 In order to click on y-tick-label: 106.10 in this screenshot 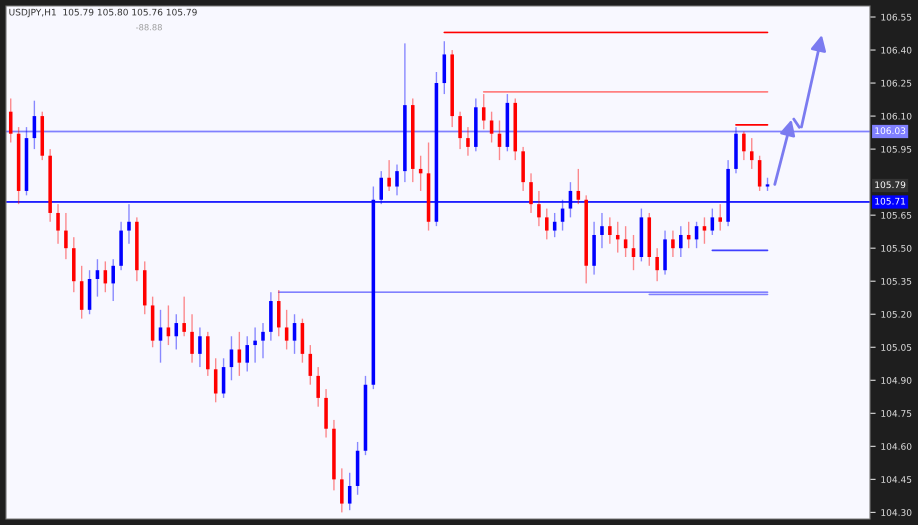, I will do `click(896, 116)`.